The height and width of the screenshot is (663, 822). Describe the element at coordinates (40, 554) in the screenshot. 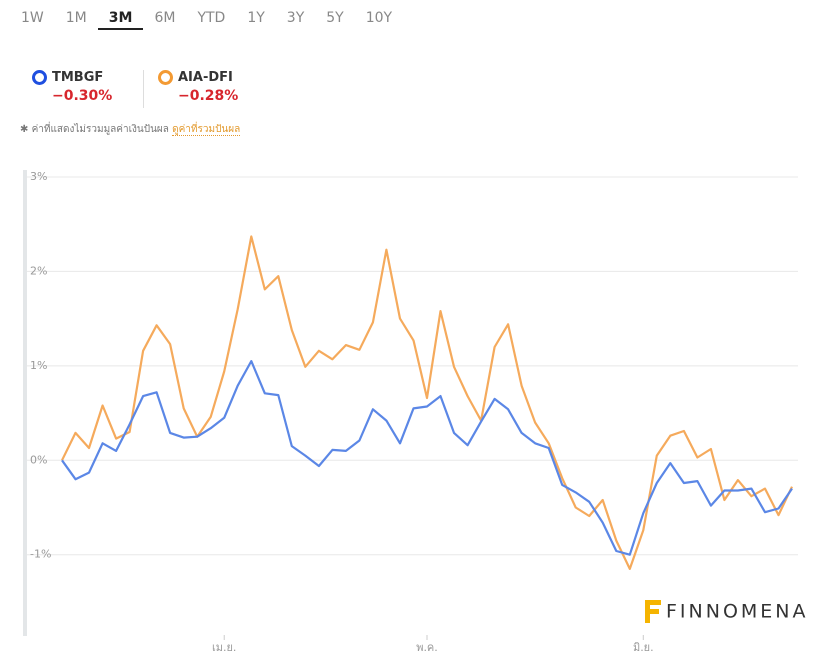

I see `y-tick-label: -1%` at that location.